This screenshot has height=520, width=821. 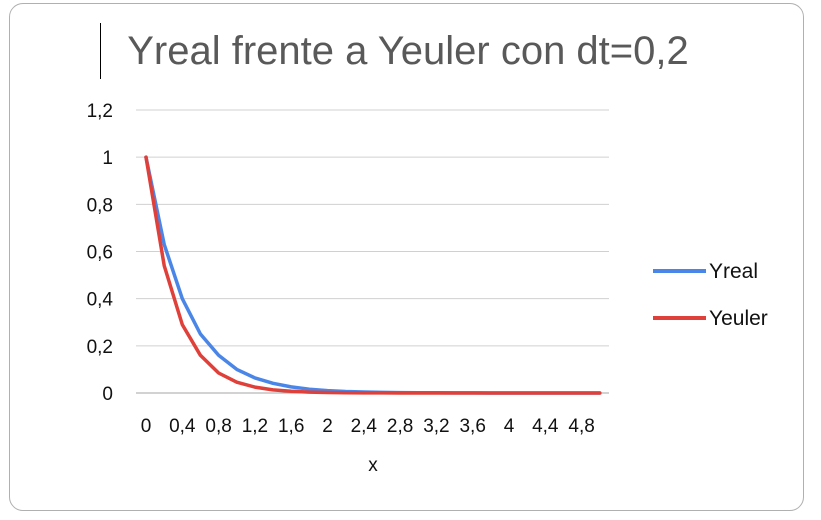 What do you see at coordinates (146, 426) in the screenshot?
I see `x-tick-label: 0` at bounding box center [146, 426].